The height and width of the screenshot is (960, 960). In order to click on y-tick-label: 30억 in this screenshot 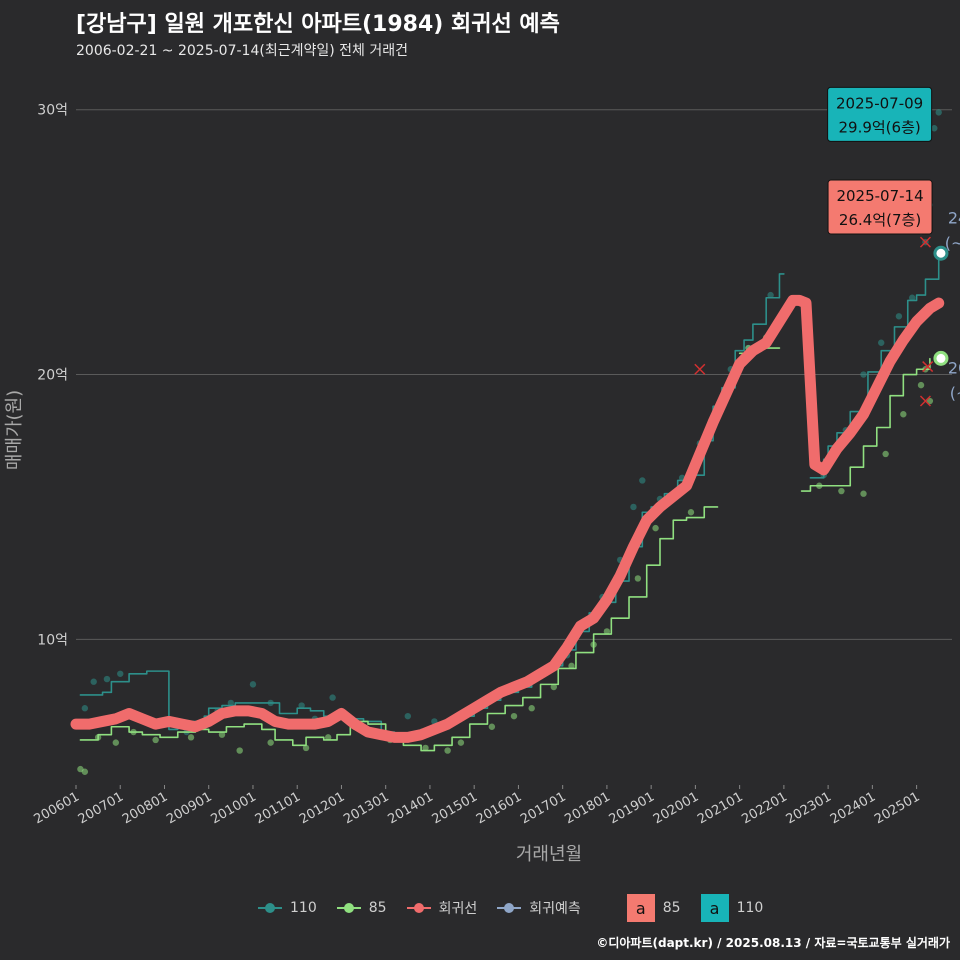, I will do `click(52, 111)`.